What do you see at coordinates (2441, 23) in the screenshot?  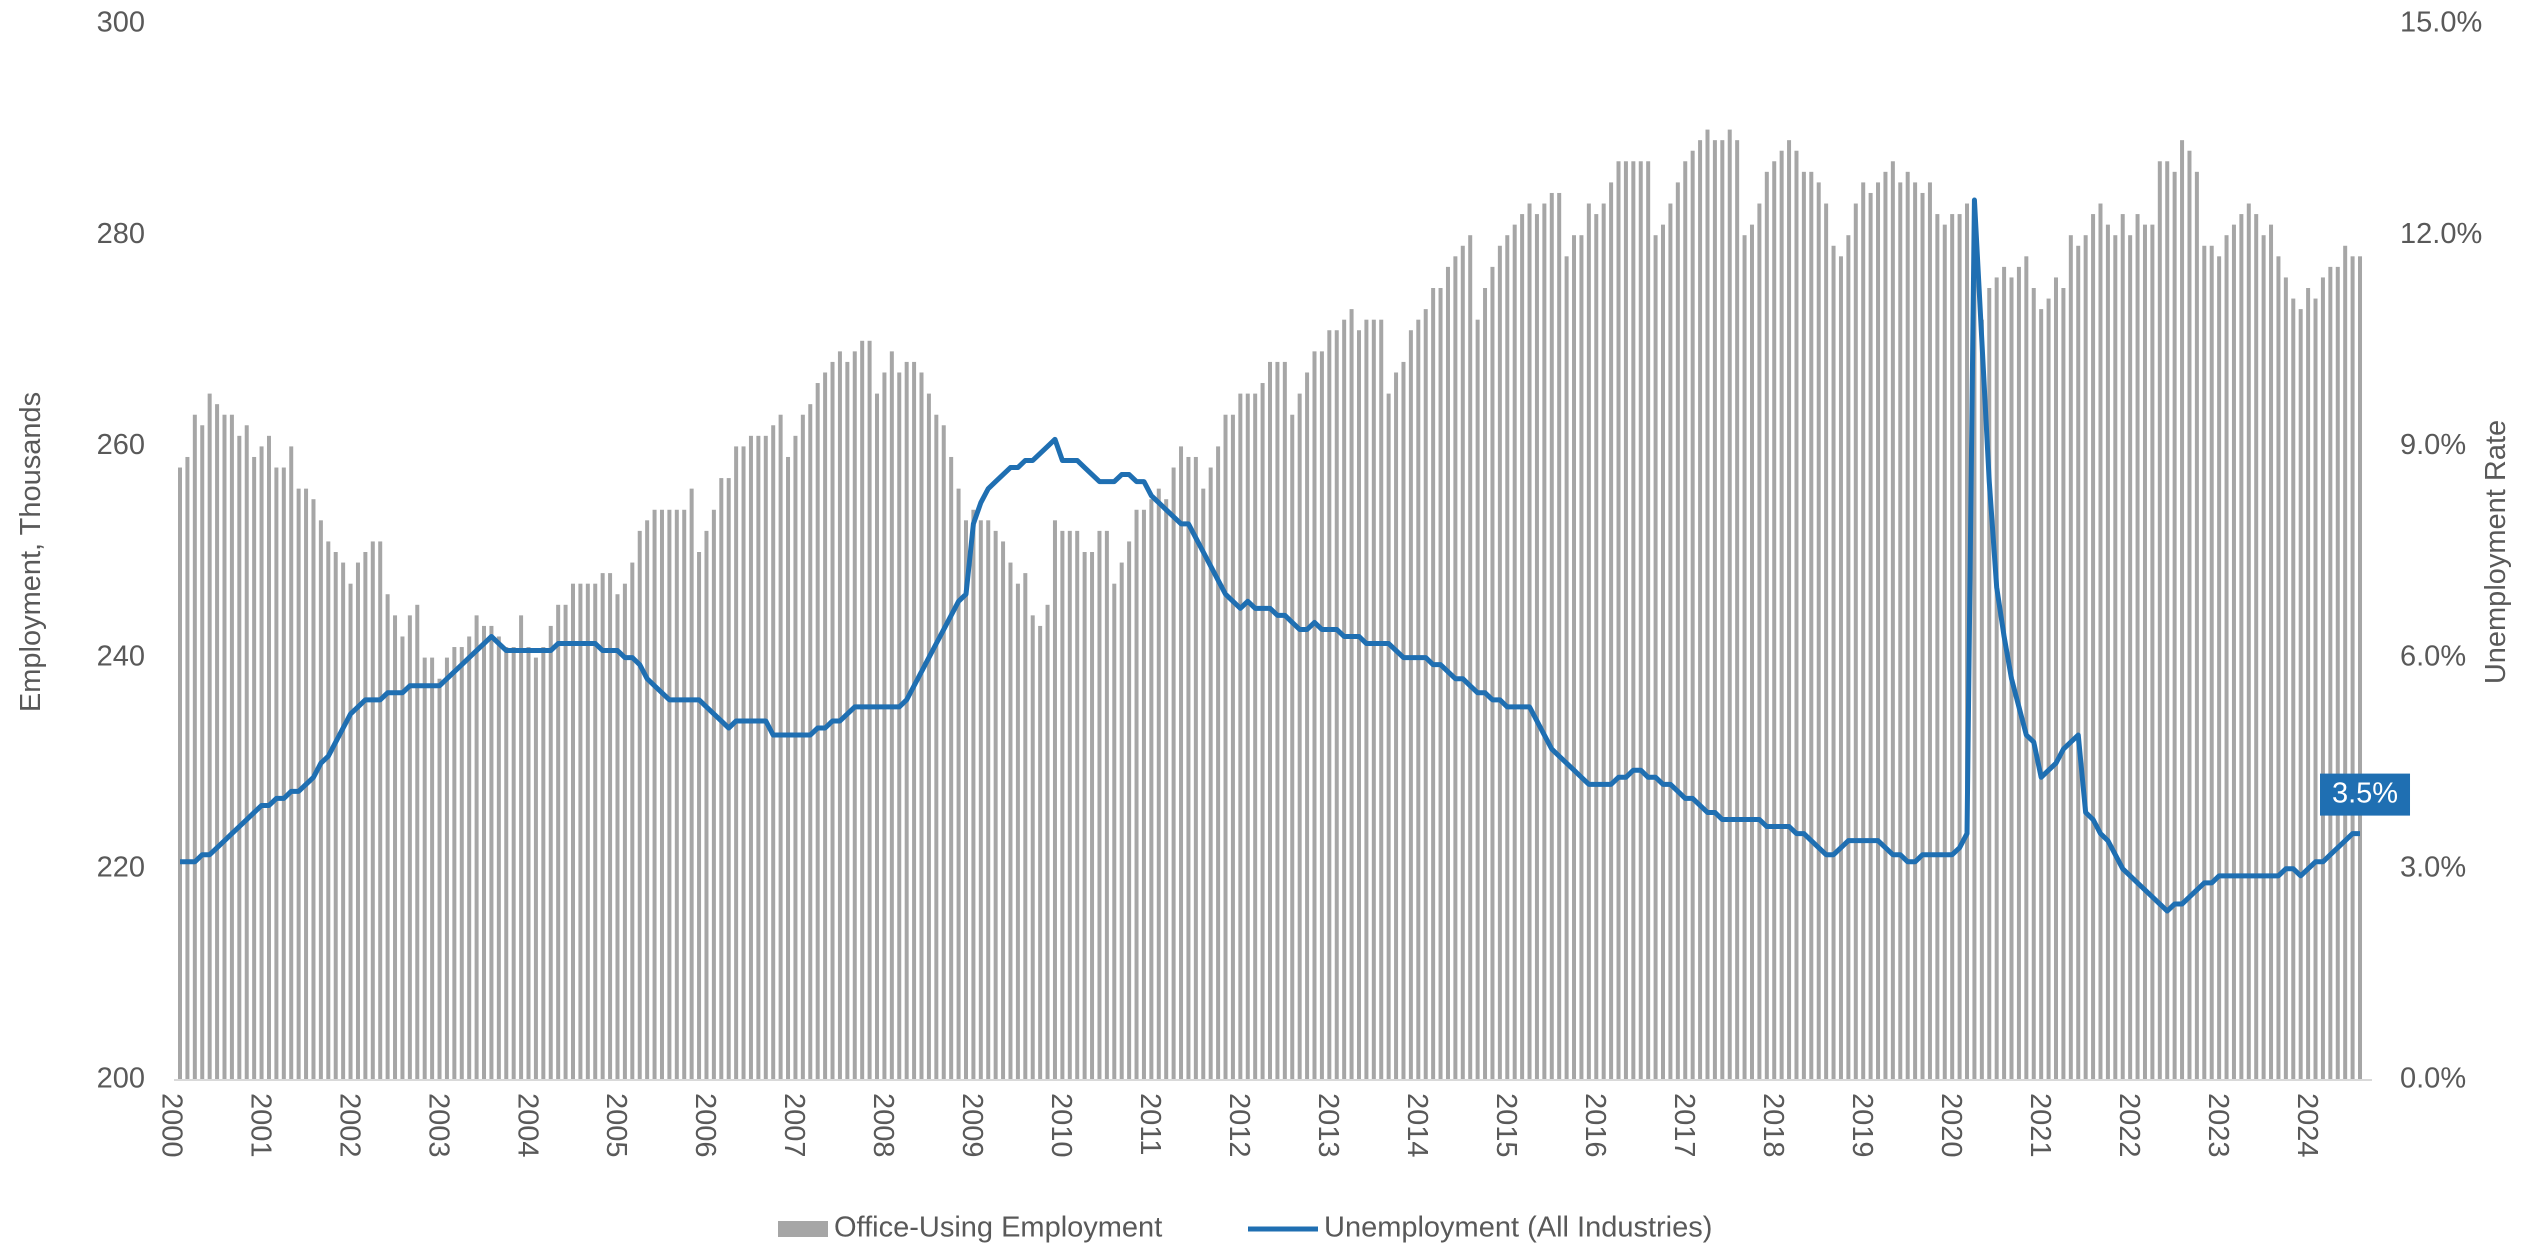 I see `y2-tick-label: 15.0%` at bounding box center [2441, 23].